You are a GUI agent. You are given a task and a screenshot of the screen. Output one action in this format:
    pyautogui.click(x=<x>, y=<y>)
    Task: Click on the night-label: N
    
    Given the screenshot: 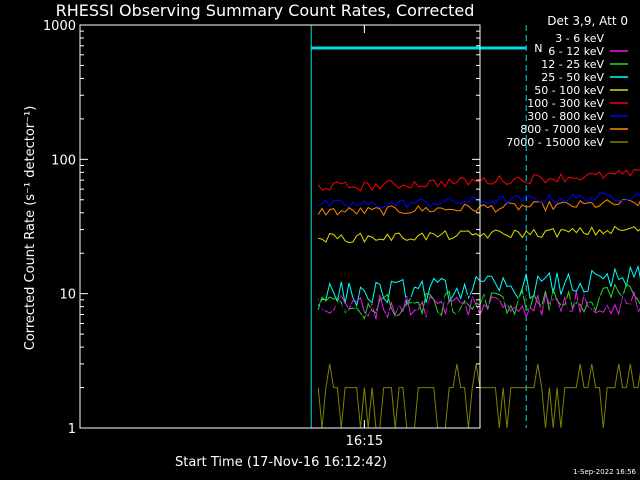 What is the action you would take?
    pyautogui.click(x=538, y=48)
    